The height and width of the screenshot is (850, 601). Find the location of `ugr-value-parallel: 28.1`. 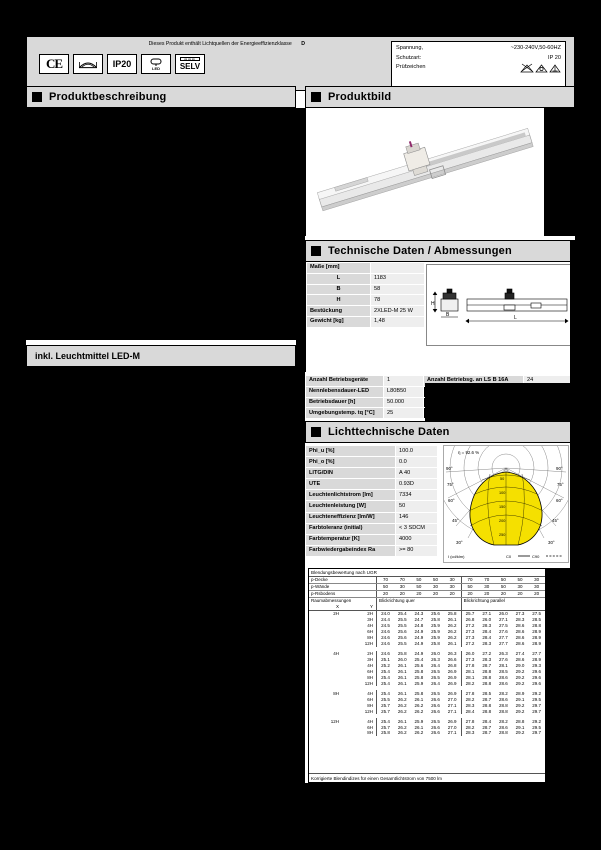

ugr-value-parallel: 28.1 is located at coordinates (469, 671).